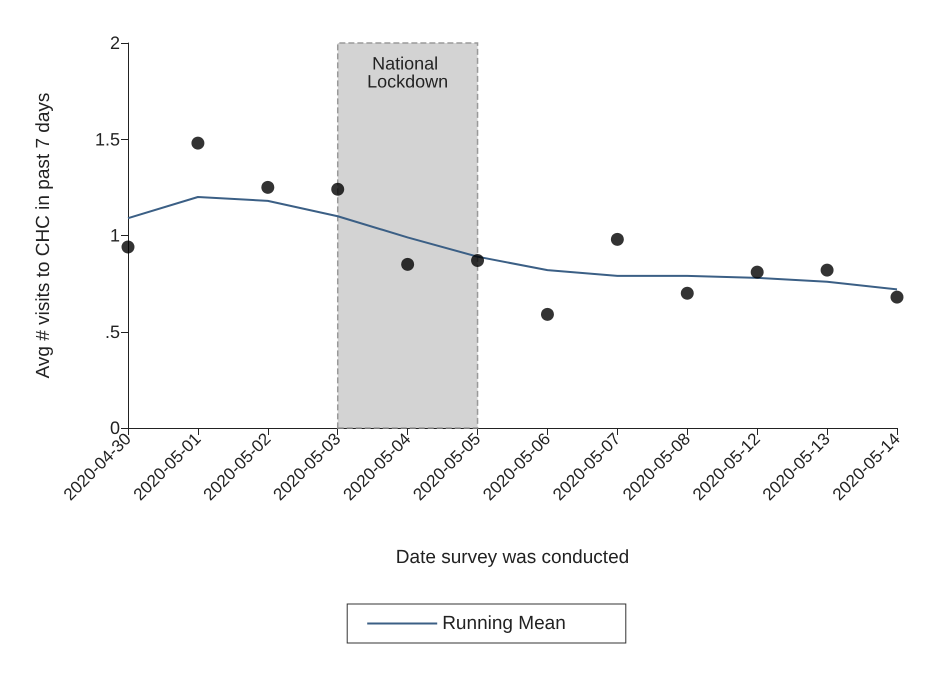  What do you see at coordinates (112, 332) in the screenshot?
I see `y-tick-label: .5` at bounding box center [112, 332].